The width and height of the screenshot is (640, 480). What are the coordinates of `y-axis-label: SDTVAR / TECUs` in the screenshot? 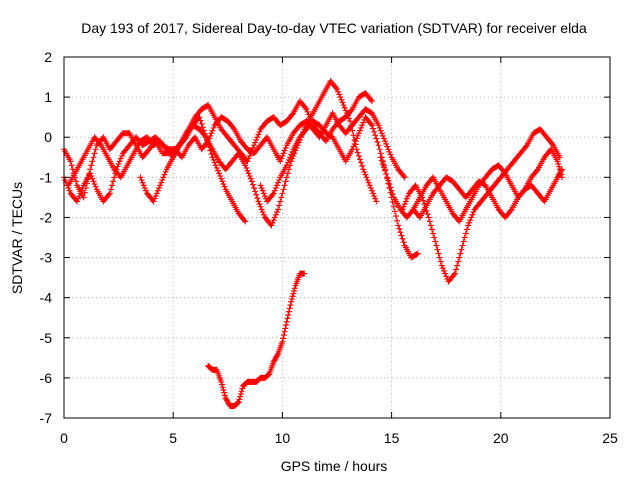 It's located at (17, 238).